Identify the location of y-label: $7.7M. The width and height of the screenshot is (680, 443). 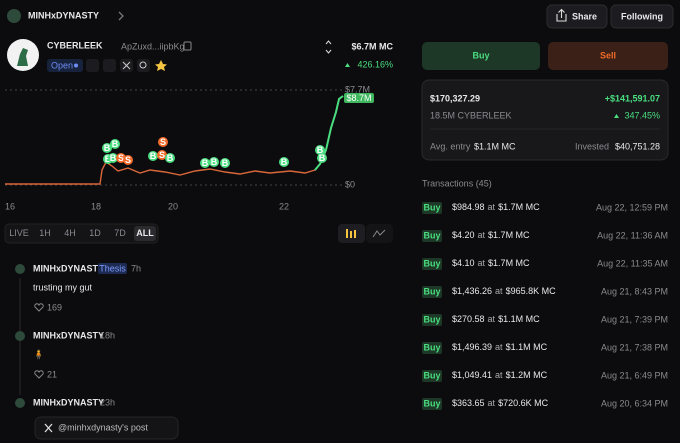
(357, 89).